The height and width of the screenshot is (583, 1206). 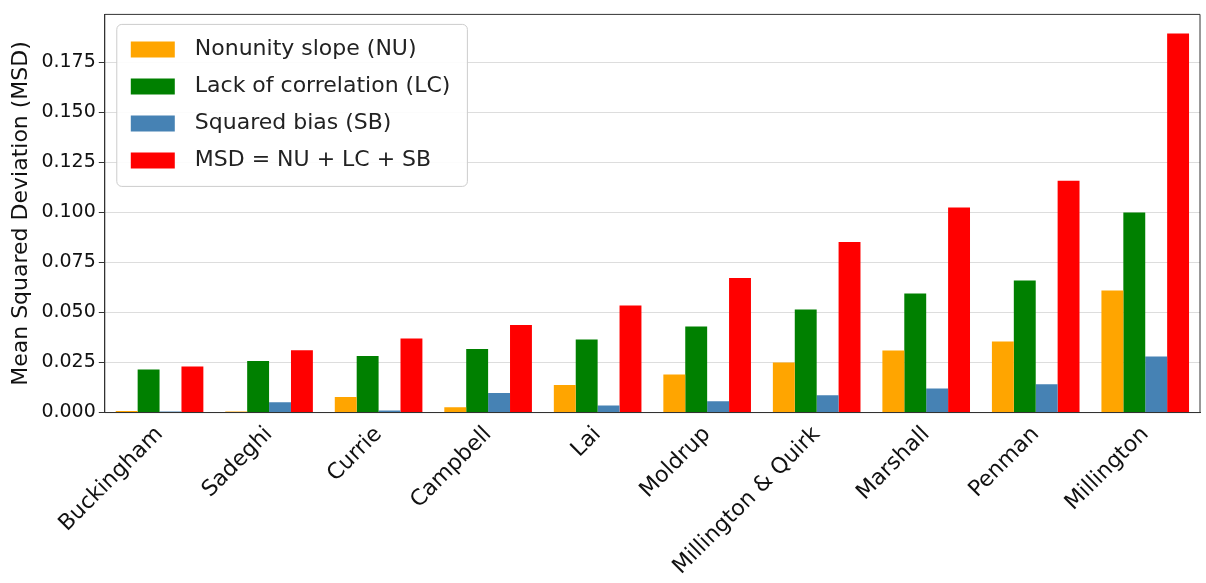 I want to click on y-tick-label: 0.025, so click(x=68, y=360).